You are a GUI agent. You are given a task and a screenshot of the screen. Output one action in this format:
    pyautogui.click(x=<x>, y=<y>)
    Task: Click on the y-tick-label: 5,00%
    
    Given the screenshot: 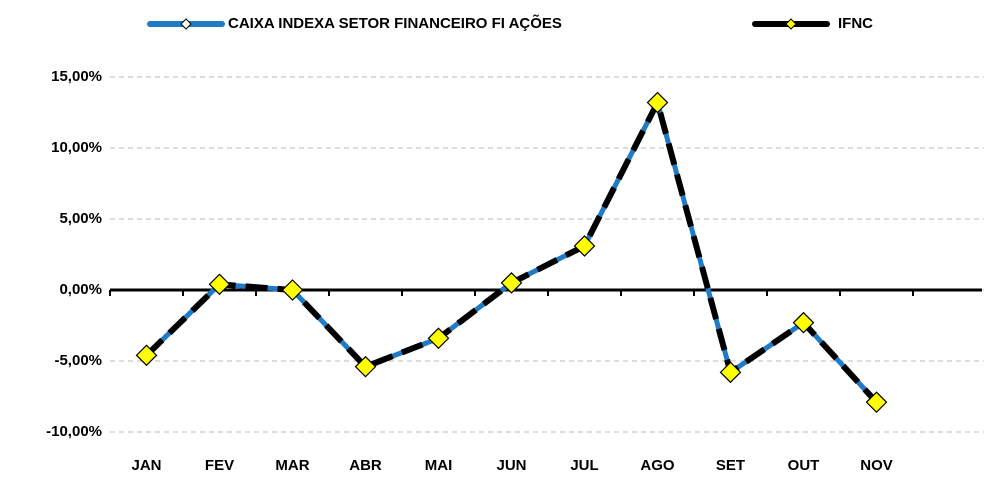 What is the action you would take?
    pyautogui.click(x=80, y=218)
    